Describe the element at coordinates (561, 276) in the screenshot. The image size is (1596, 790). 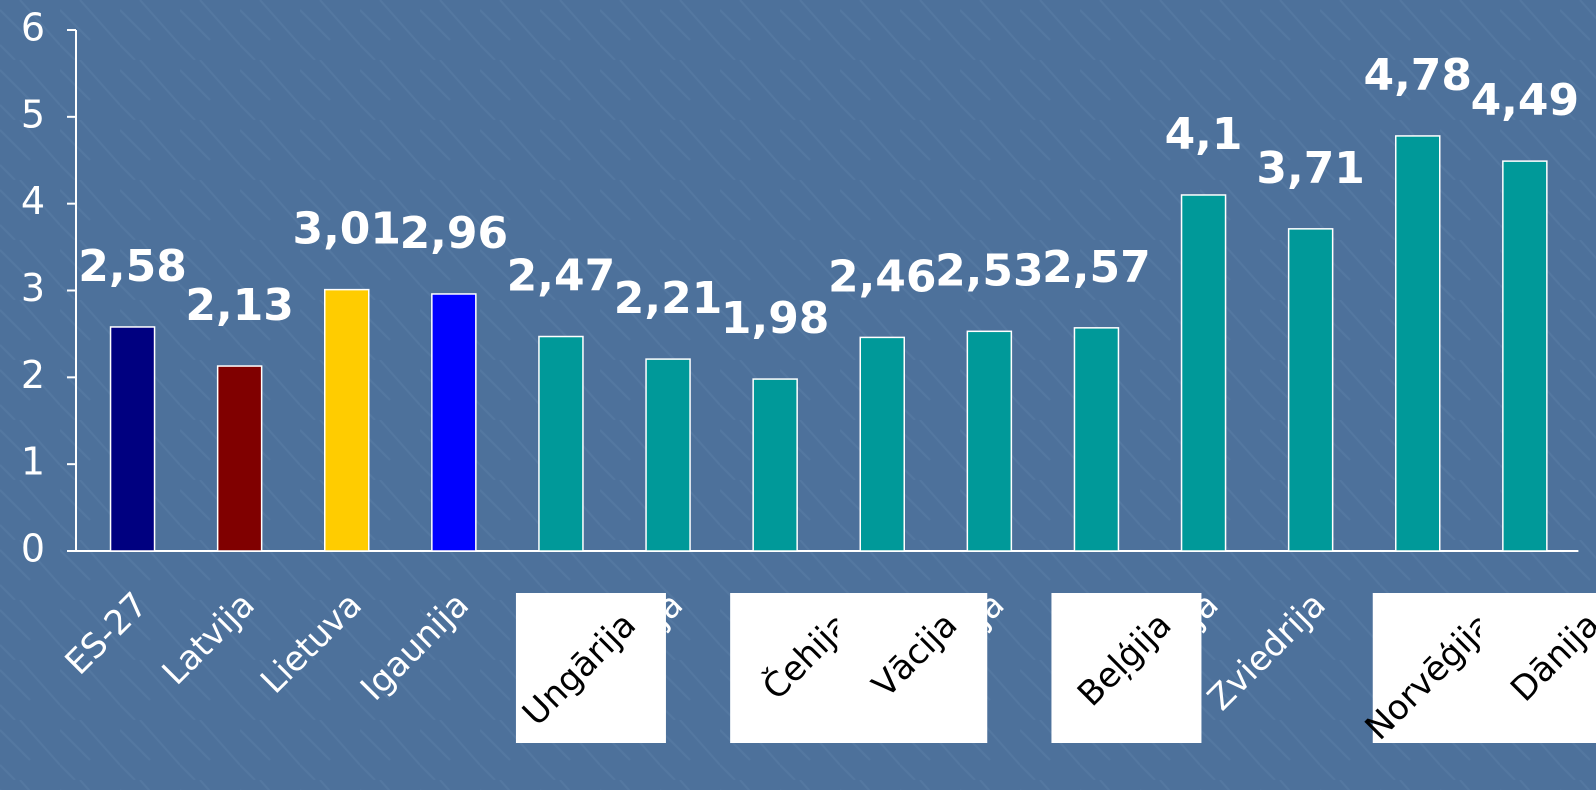
I see `value-label: 2,47` at that location.